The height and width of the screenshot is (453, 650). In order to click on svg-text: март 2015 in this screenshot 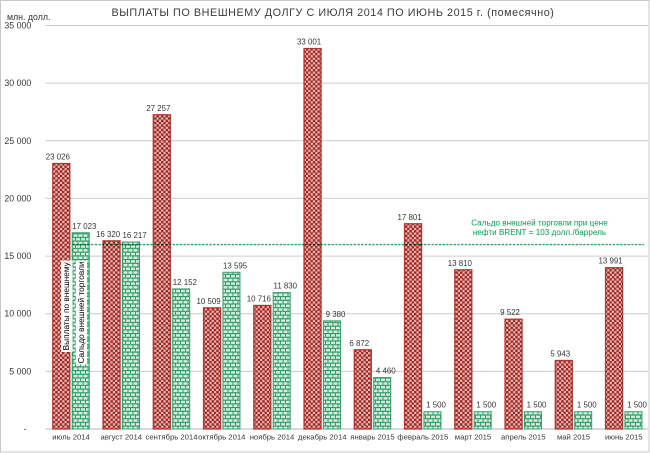, I will do `click(473, 436)`.